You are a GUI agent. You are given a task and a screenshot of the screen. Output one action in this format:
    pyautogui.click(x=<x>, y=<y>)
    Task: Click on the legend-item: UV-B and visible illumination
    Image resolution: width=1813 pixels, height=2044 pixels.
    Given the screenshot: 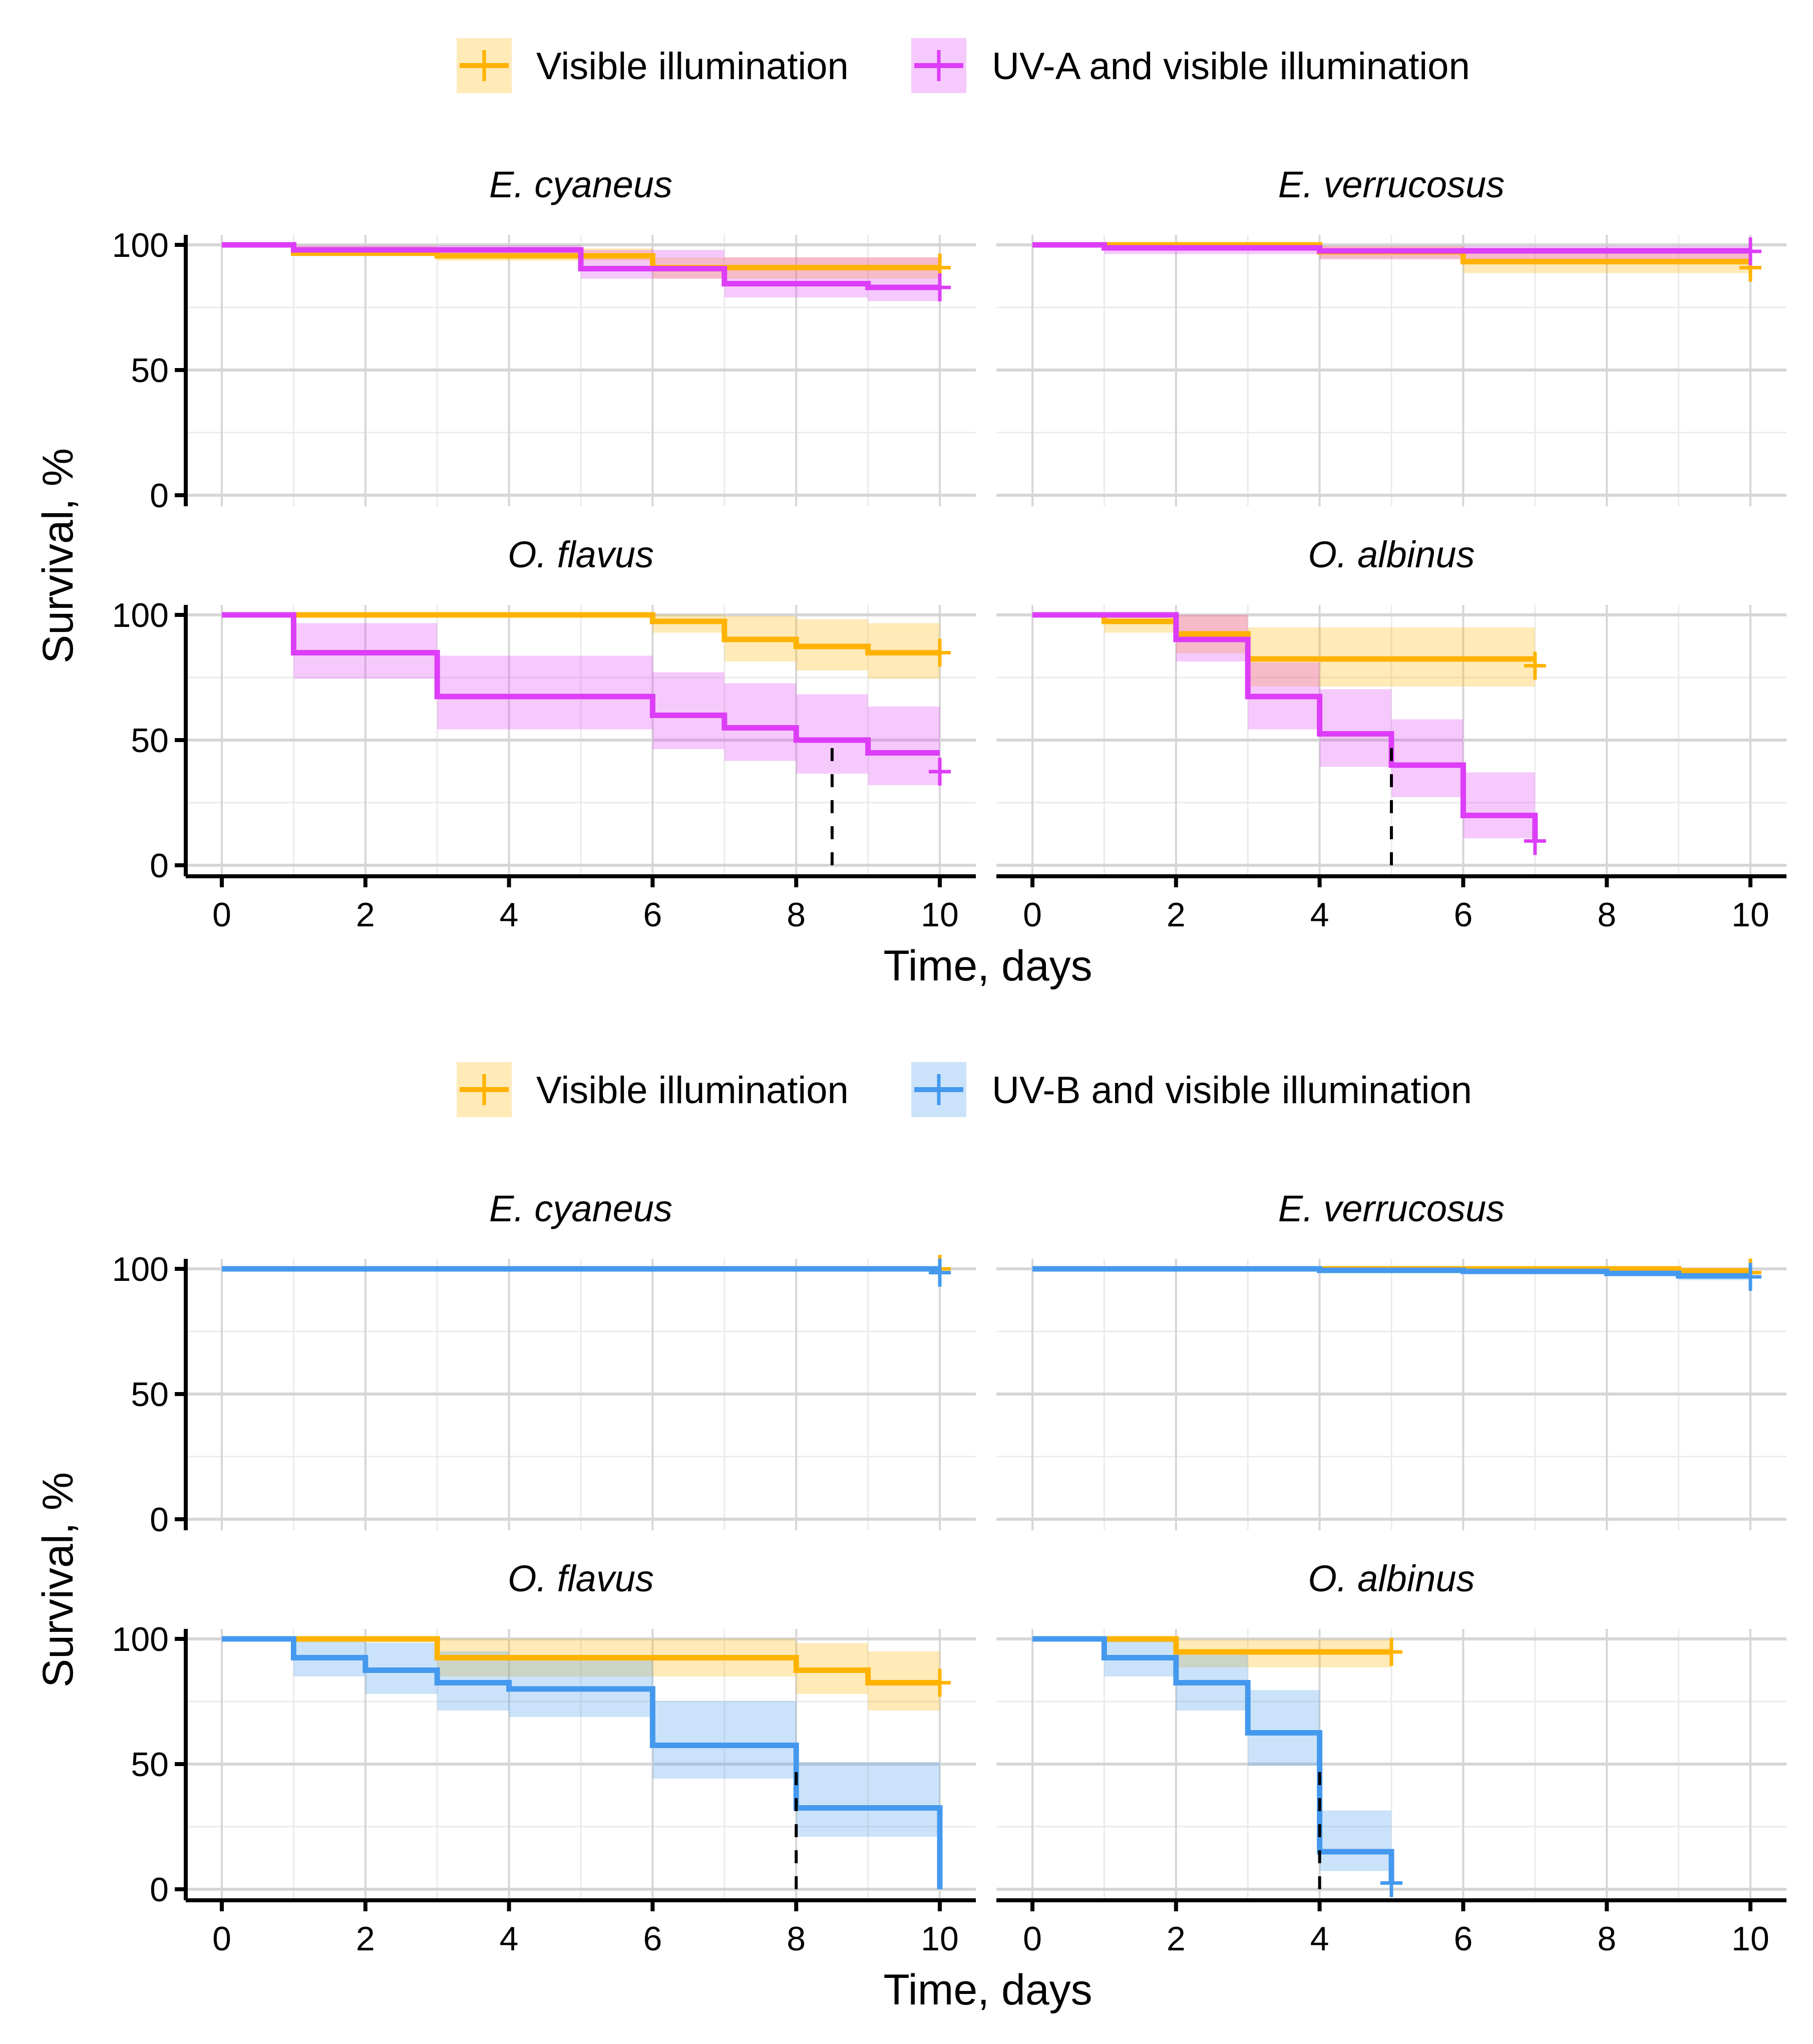 What is the action you would take?
    pyautogui.click(x=1191, y=1089)
    